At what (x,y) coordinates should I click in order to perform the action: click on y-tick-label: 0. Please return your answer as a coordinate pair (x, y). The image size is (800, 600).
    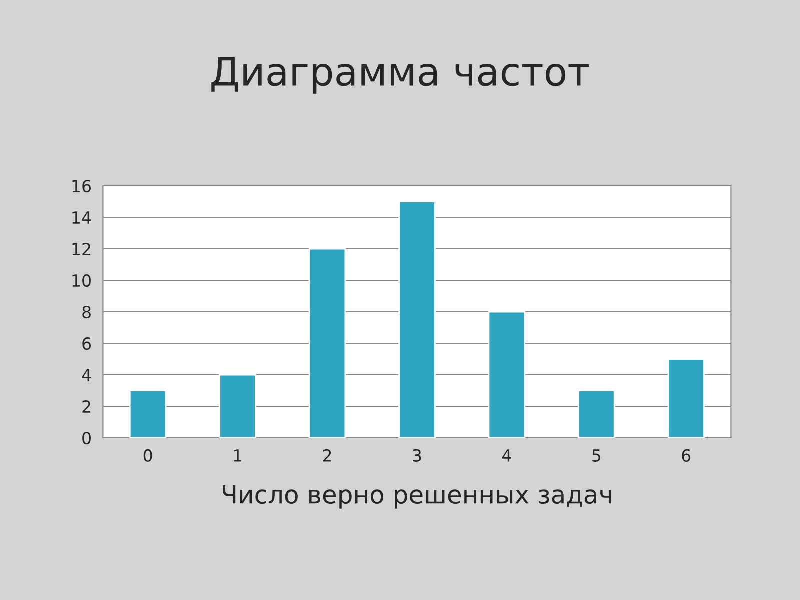
    Looking at the image, I should click on (86, 438).